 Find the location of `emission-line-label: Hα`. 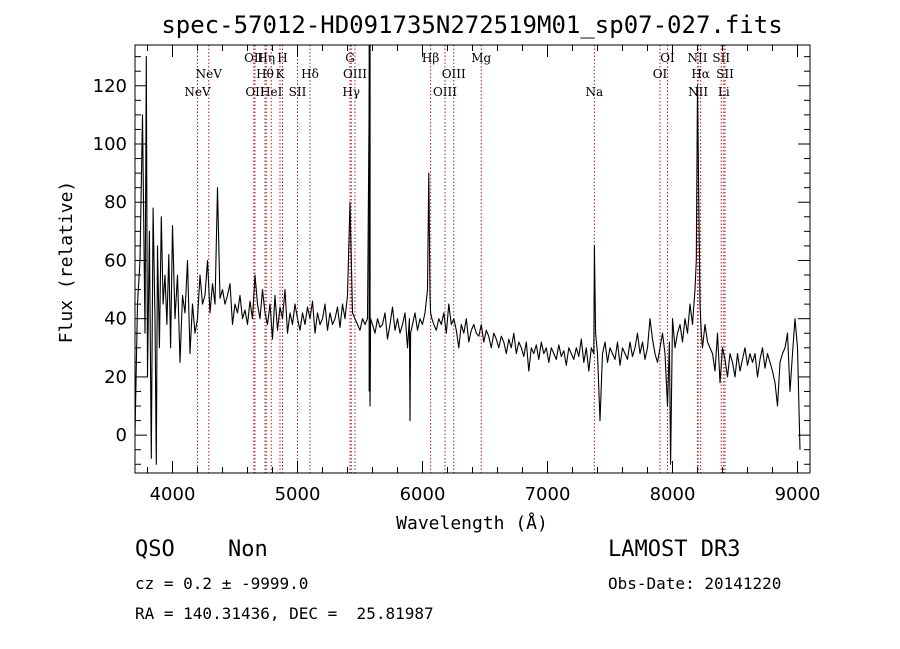

emission-line-label: Hα is located at coordinates (700, 74).